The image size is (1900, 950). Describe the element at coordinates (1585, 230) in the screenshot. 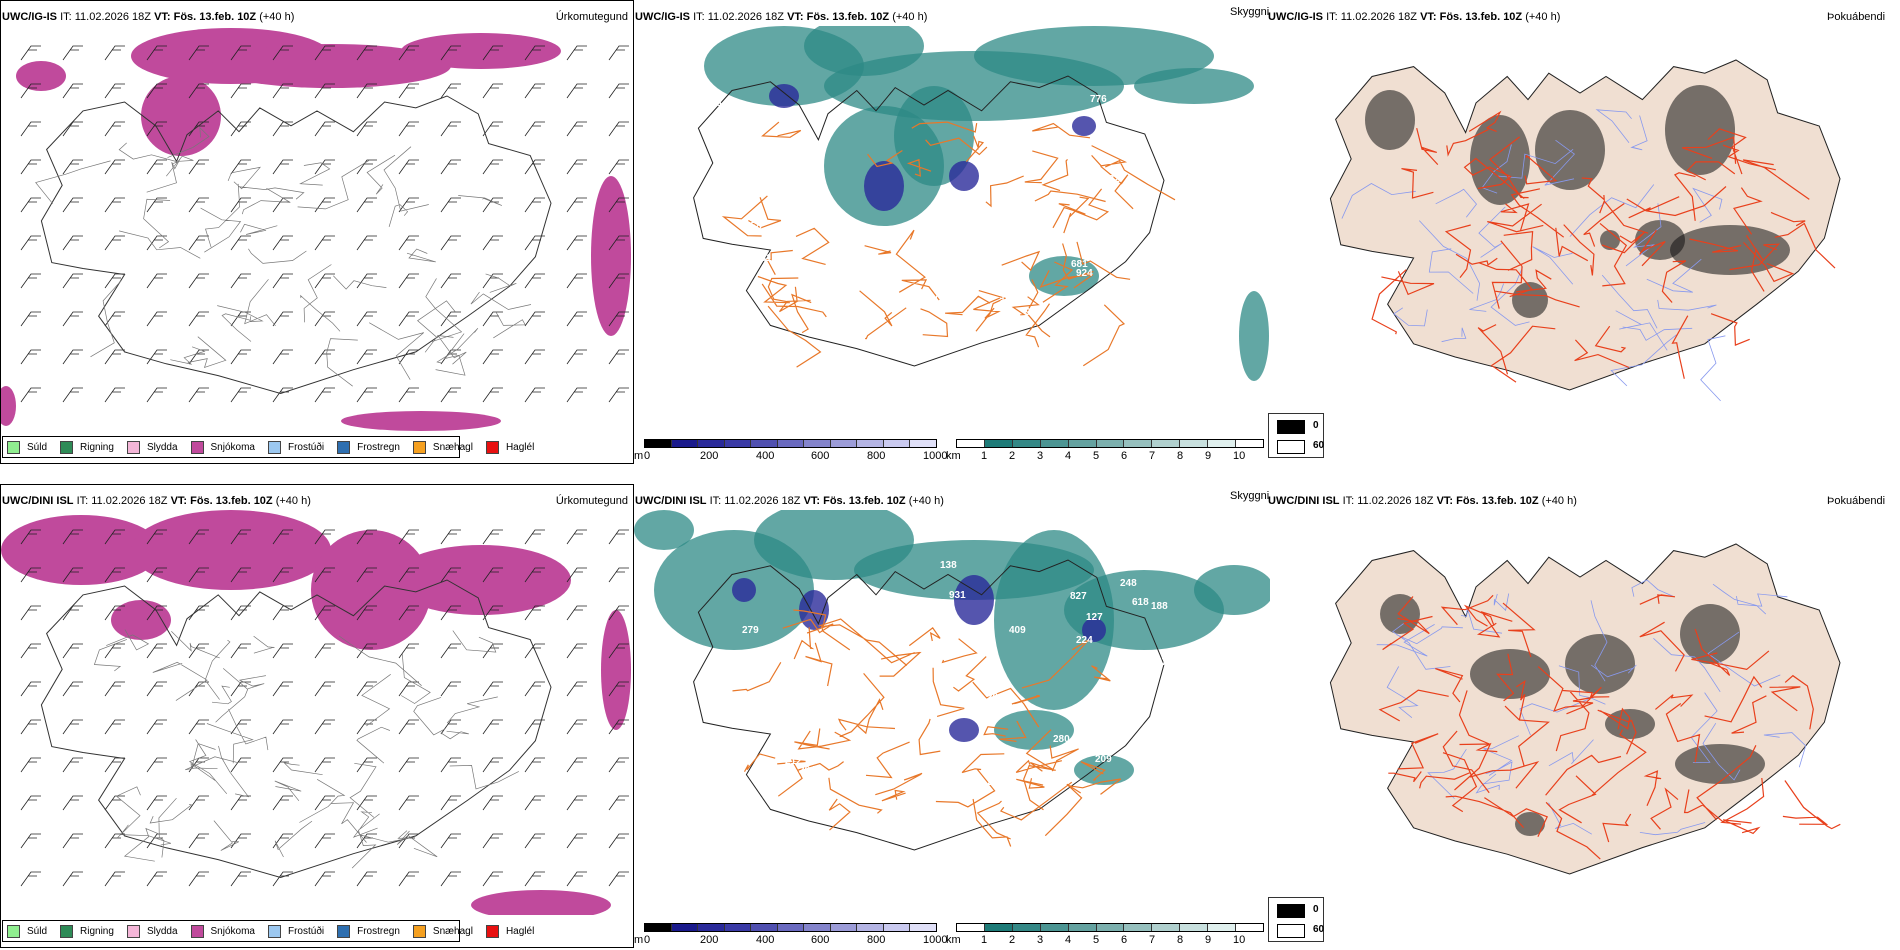

I see `fog-index-map` at that location.